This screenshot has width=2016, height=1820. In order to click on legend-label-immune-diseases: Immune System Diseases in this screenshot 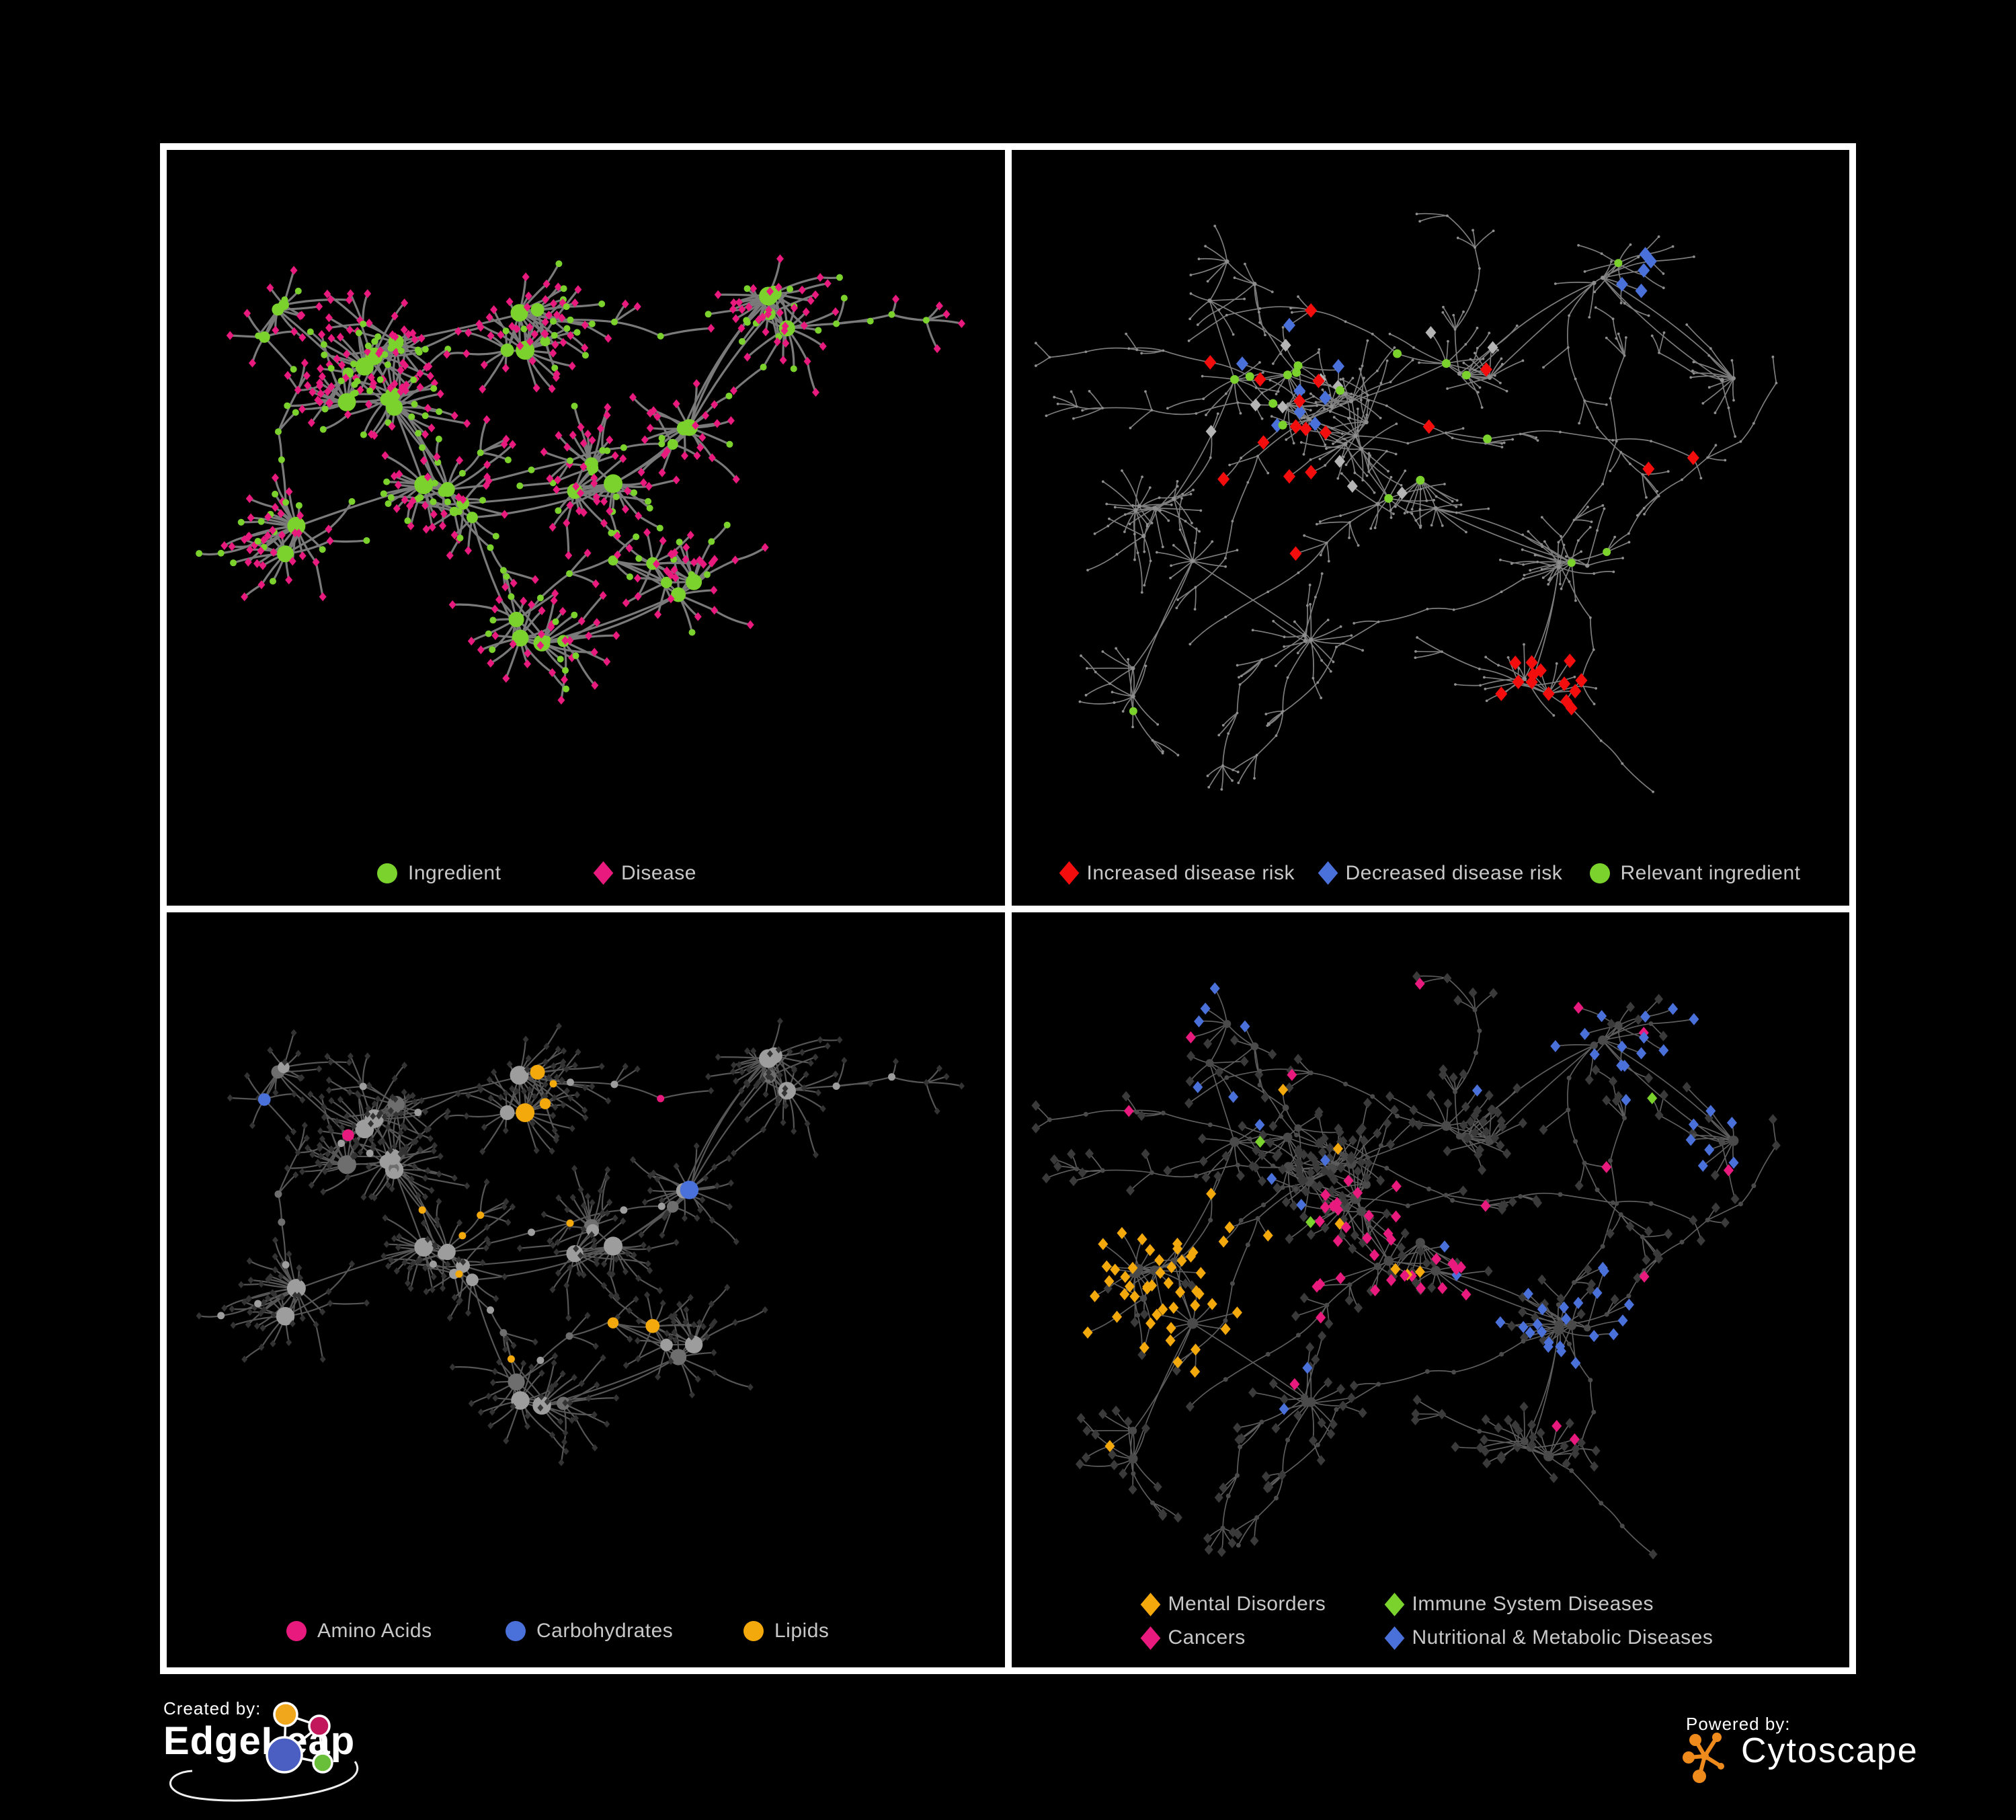, I will do `click(1533, 1604)`.